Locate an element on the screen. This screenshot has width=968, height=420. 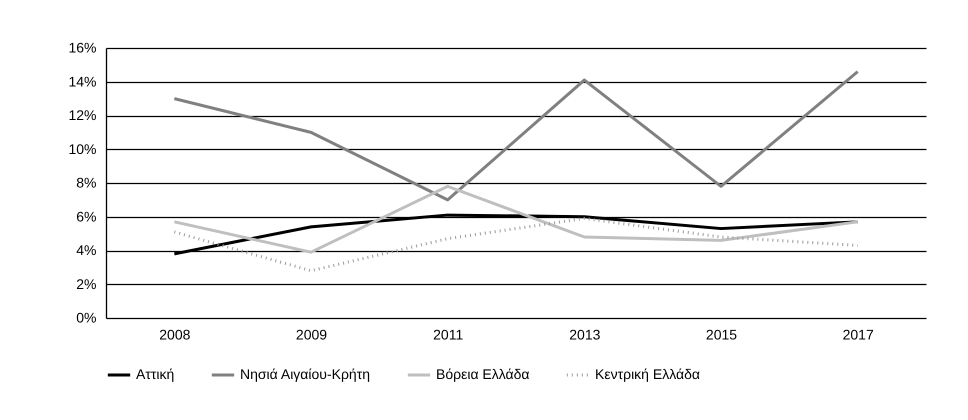
y-tick-label: 2% is located at coordinates (86, 284).